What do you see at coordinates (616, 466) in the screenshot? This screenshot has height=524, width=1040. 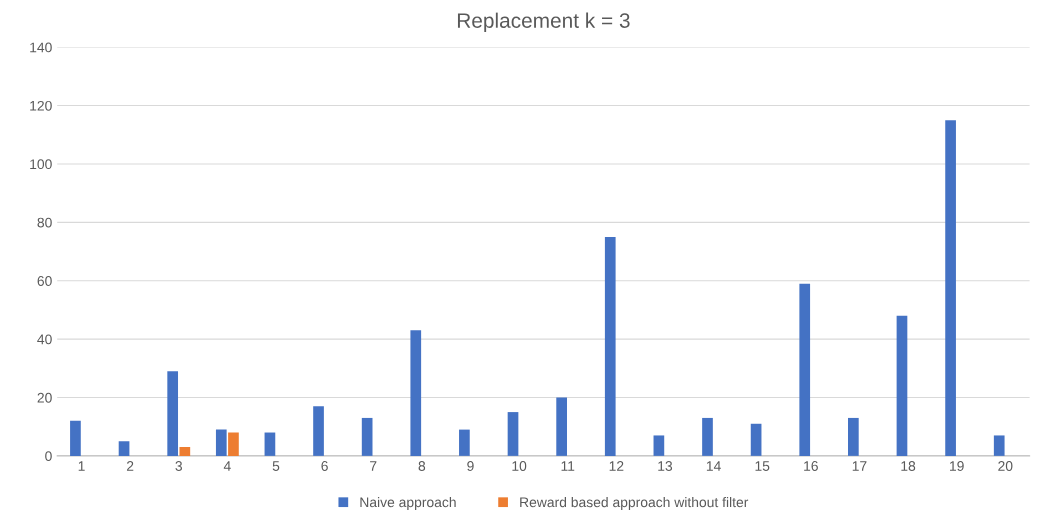 I see `x-tick-label: 12` at bounding box center [616, 466].